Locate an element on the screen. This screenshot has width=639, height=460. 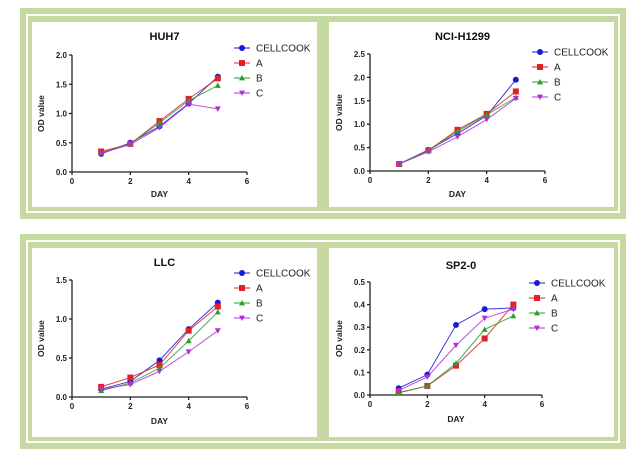
series-a is located at coordinates (159, 115).